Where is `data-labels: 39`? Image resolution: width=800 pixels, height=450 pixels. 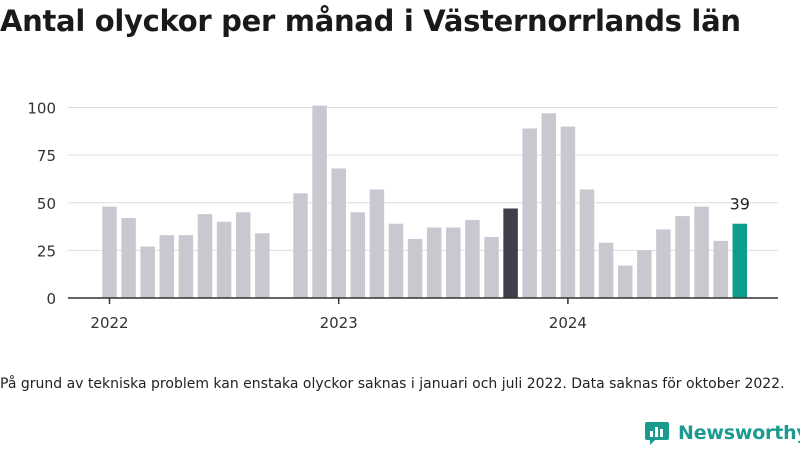
data-labels: 39 is located at coordinates (740, 204).